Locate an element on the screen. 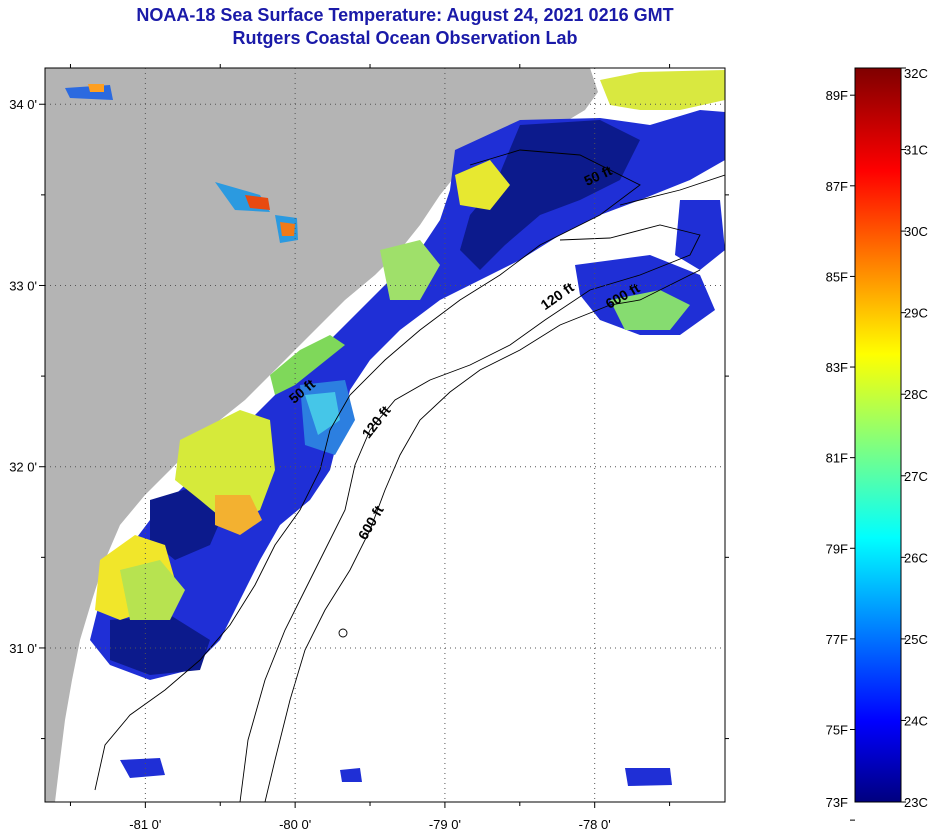  colorbar-fahrenheit-label: 85F is located at coordinates (837, 276).